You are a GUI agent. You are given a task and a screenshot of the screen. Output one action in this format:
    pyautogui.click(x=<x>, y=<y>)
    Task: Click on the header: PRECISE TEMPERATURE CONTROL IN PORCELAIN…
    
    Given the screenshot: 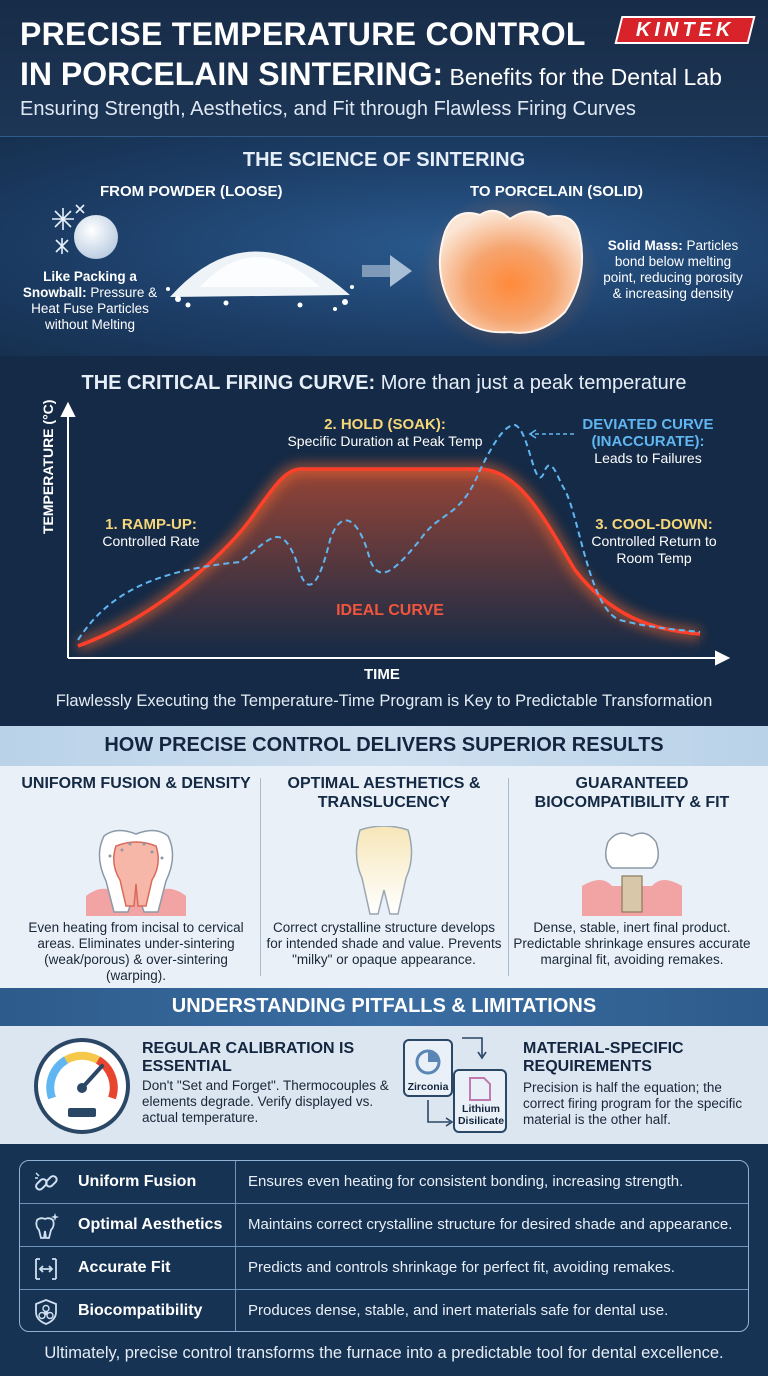 What is the action you would take?
    pyautogui.click(x=384, y=68)
    